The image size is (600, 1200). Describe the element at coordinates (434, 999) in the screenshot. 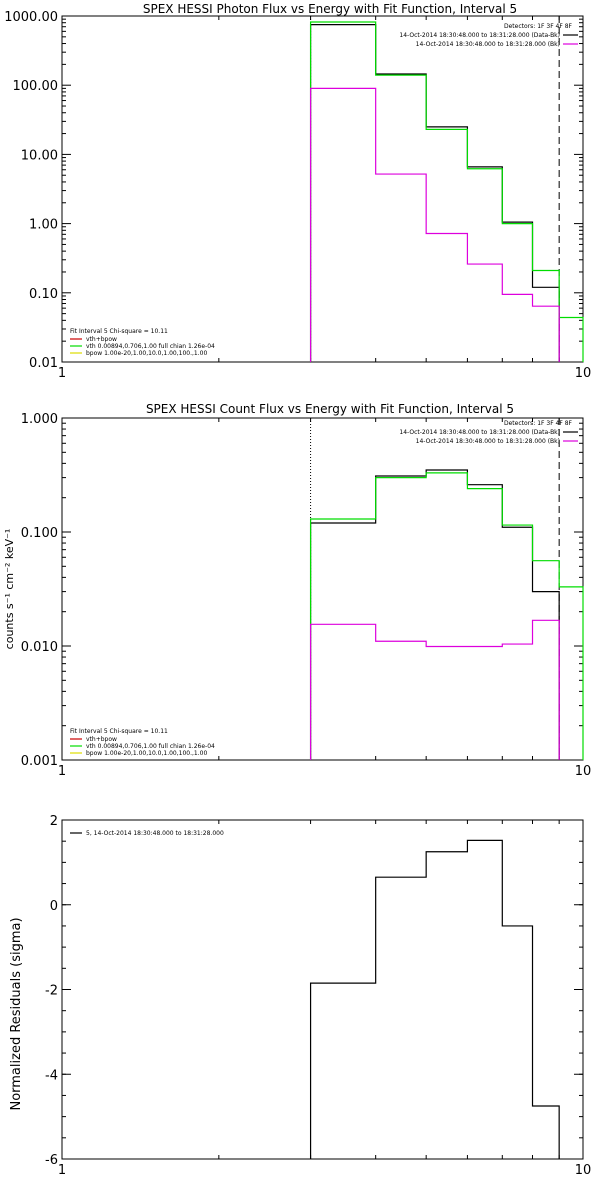

I see `residuals-series-residuals` at that location.